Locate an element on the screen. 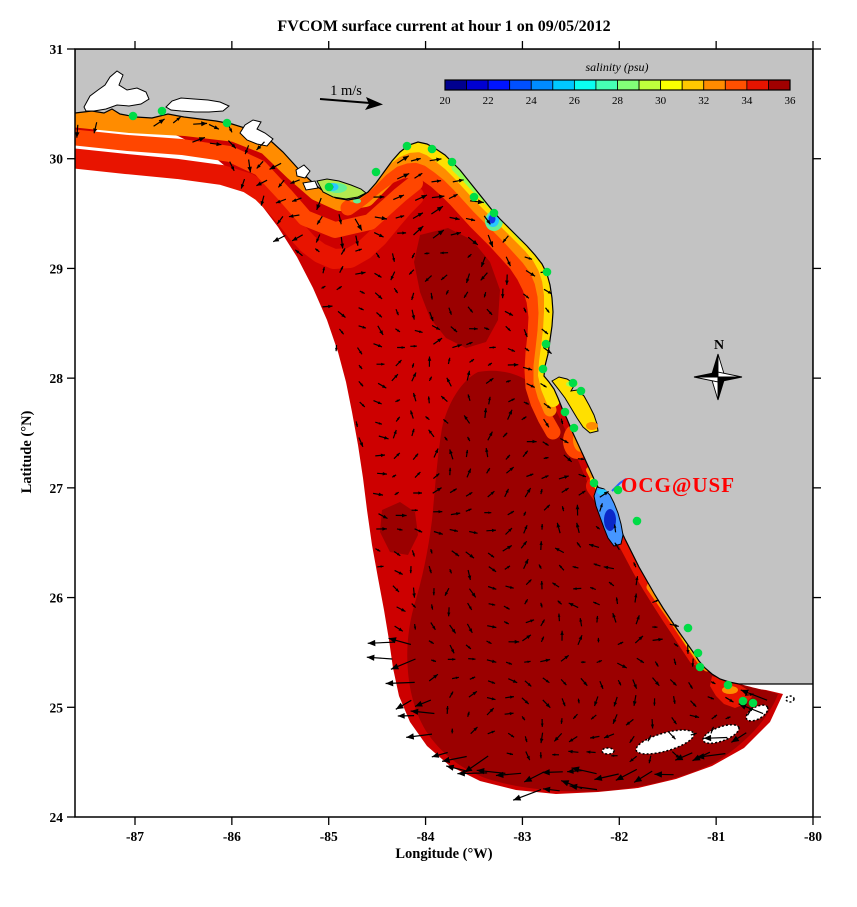  choctawhatchee-bay is located at coordinates (197, 105).